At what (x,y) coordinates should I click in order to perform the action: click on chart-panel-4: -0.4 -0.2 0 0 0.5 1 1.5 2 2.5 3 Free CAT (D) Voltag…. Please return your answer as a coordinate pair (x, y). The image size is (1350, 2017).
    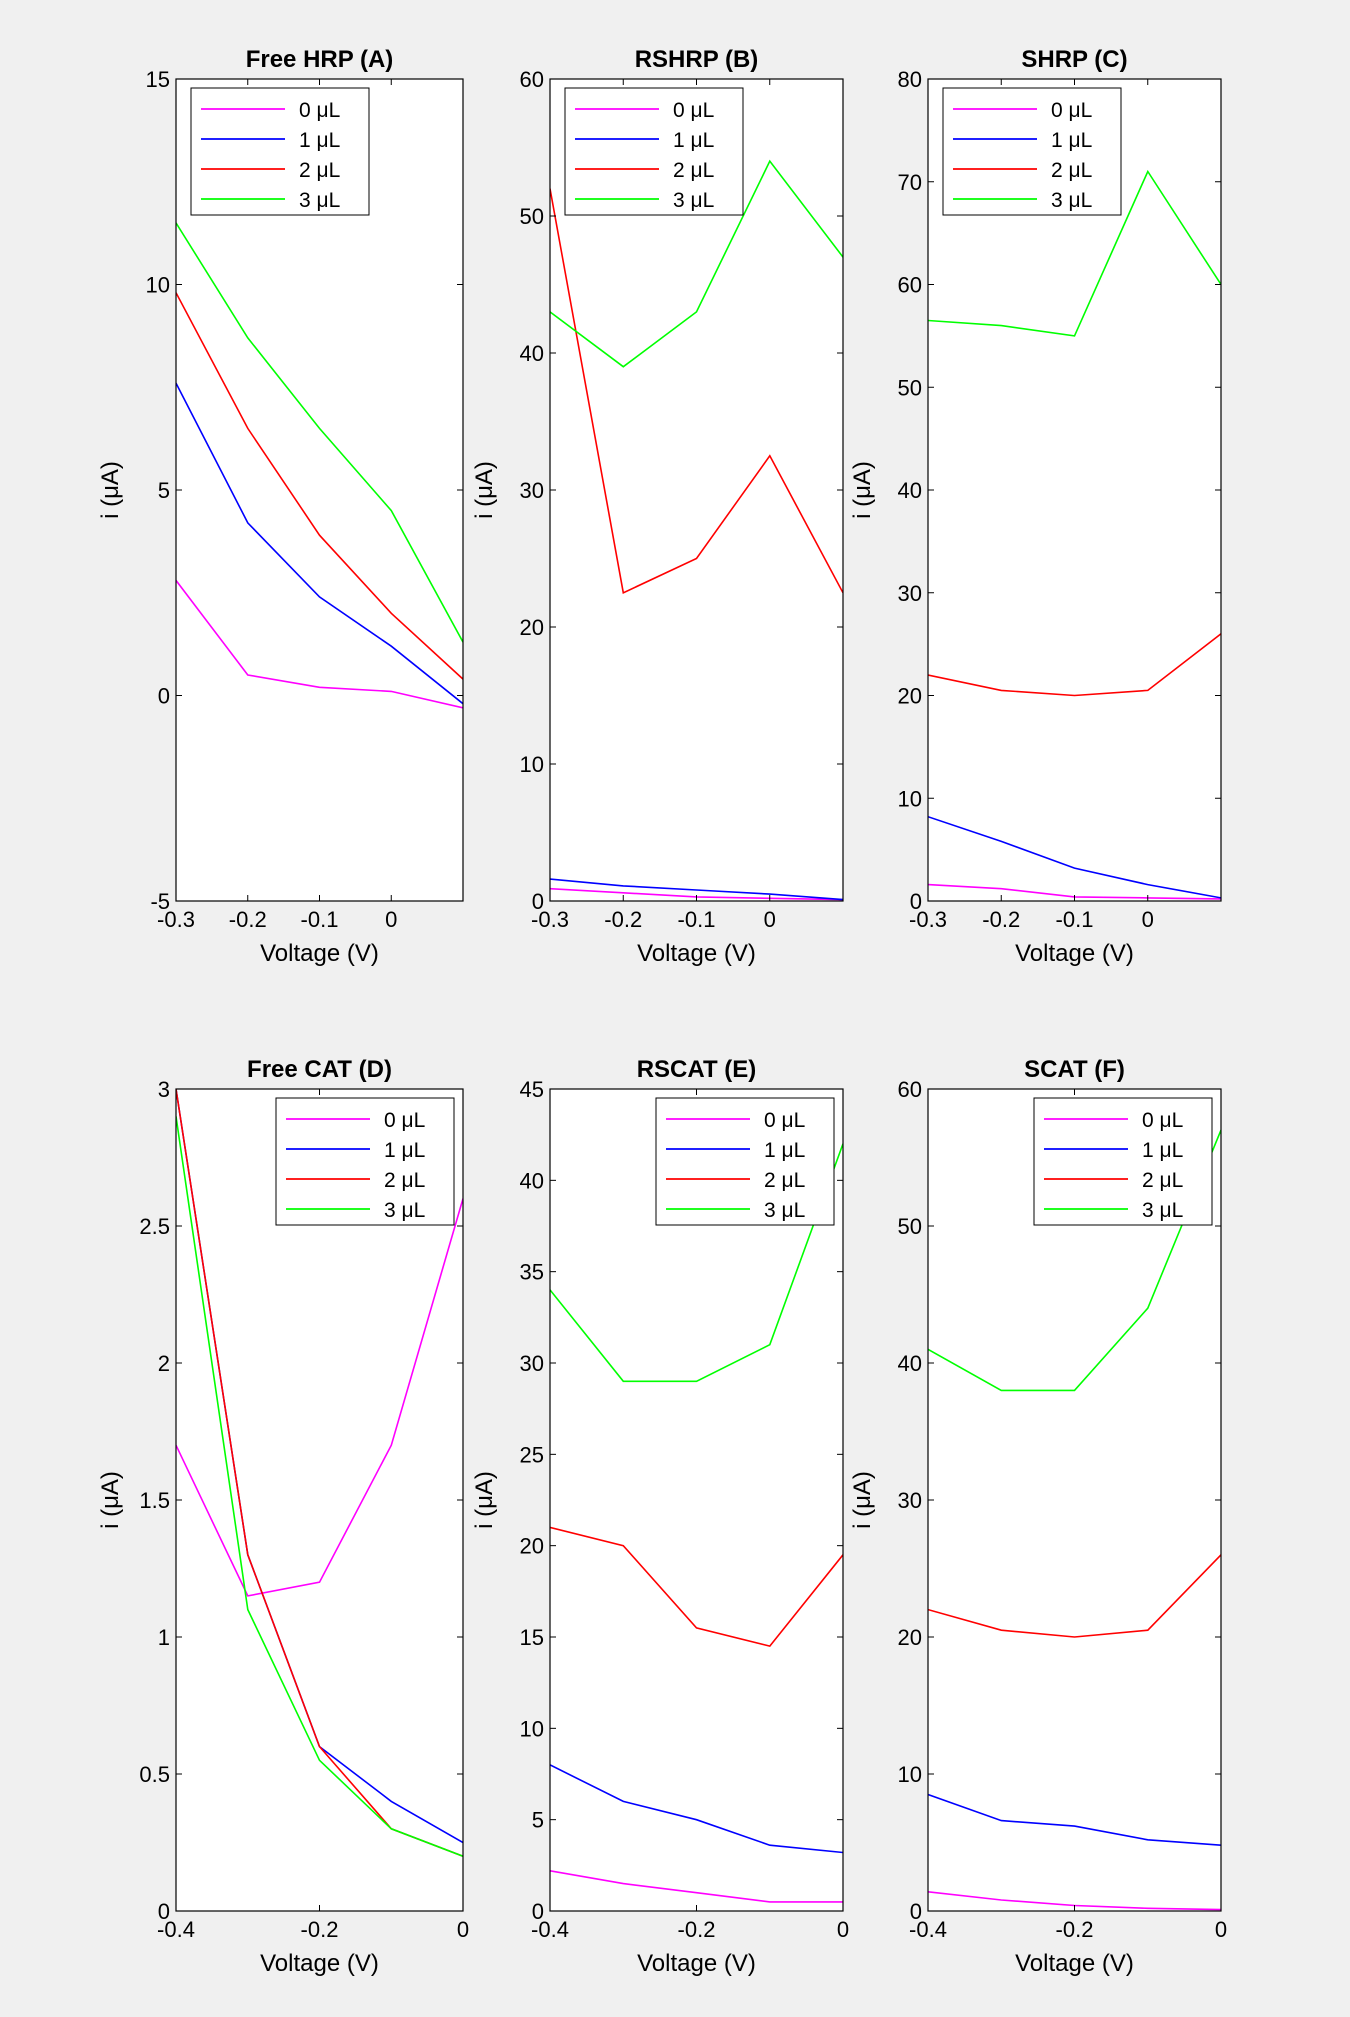
    Looking at the image, I should click on (283, 1516).